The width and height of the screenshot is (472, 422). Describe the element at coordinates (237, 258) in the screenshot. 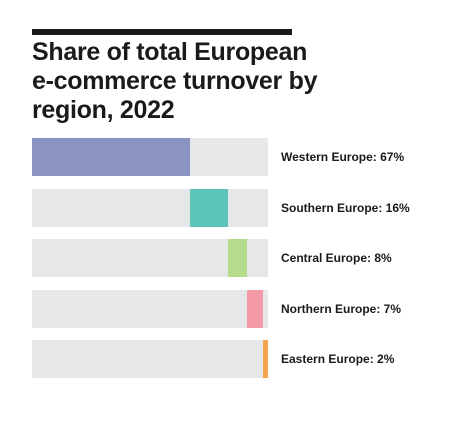

I see `bar-central-europe` at that location.